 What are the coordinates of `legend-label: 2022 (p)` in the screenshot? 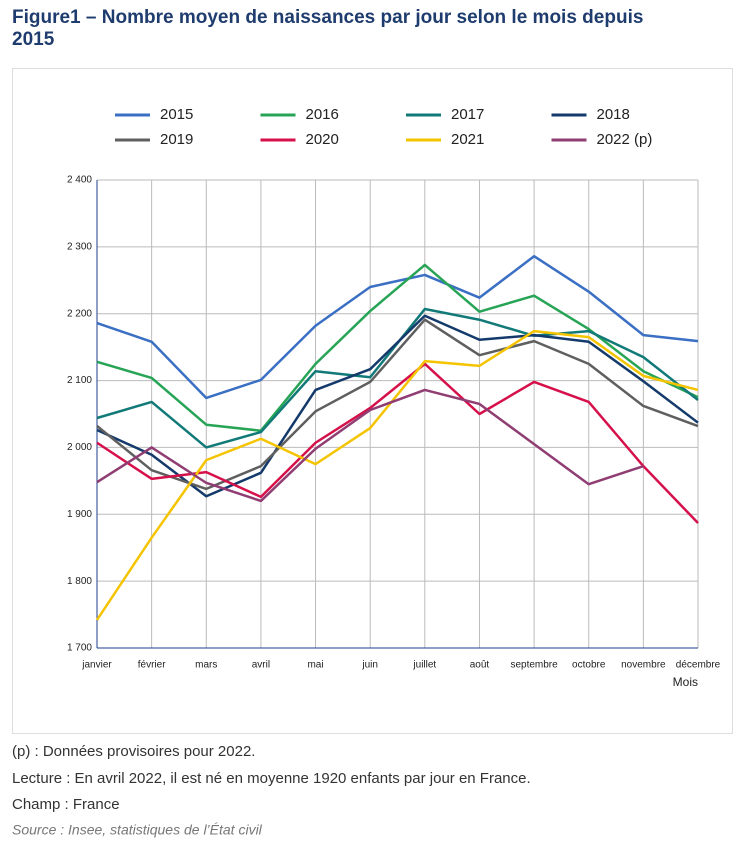 It's located at (625, 139).